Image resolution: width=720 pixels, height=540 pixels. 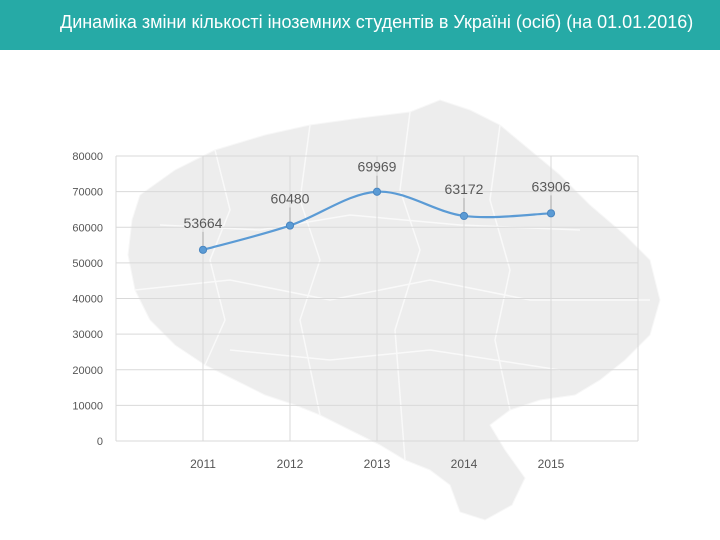 I want to click on data-label: 60480, so click(x=290, y=199).